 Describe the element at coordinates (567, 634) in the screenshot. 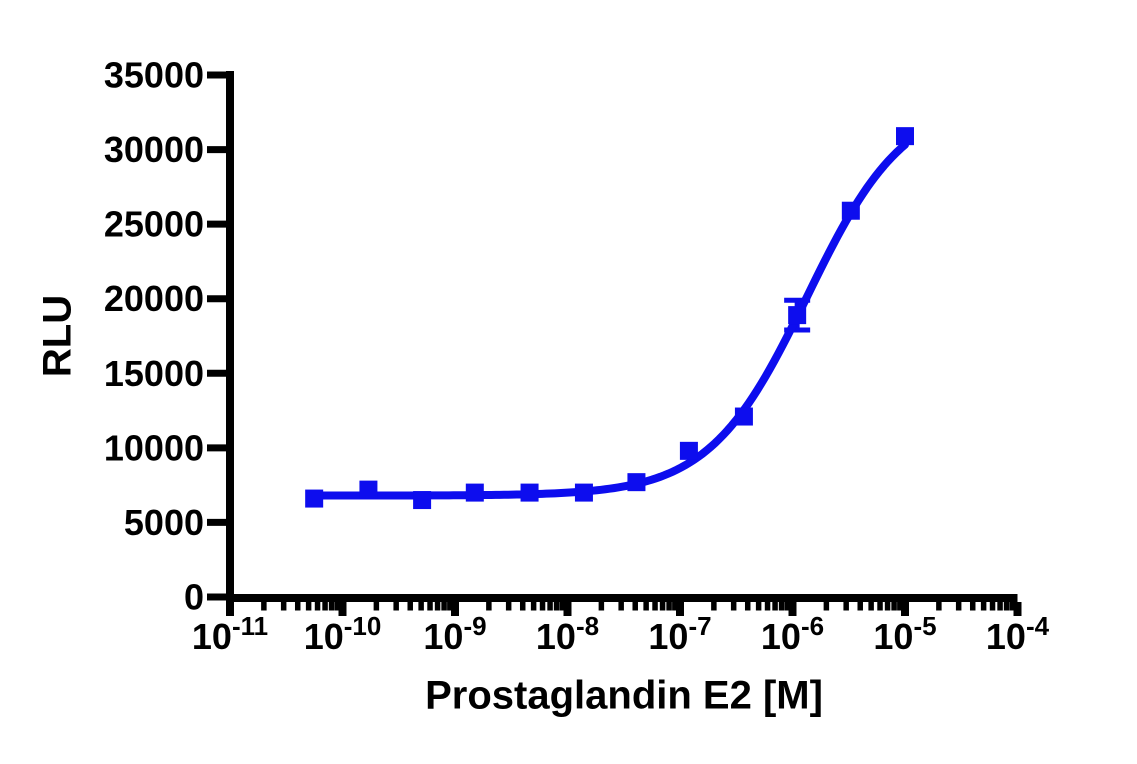

I see `x-tick-label: 10⁻⁸` at that location.